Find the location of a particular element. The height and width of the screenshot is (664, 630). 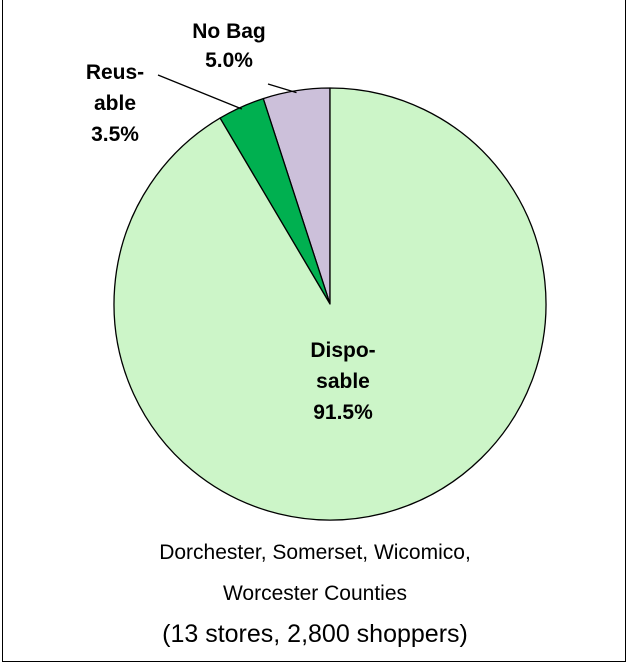

caption-sample-size: (13 stores, 2,800 shoppers) is located at coordinates (315, 634).